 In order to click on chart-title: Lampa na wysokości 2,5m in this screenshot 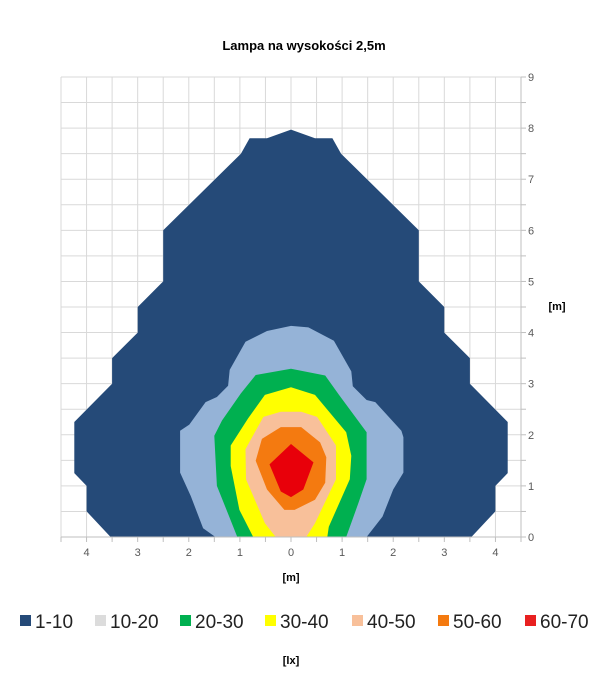, I will do `click(303, 45)`.